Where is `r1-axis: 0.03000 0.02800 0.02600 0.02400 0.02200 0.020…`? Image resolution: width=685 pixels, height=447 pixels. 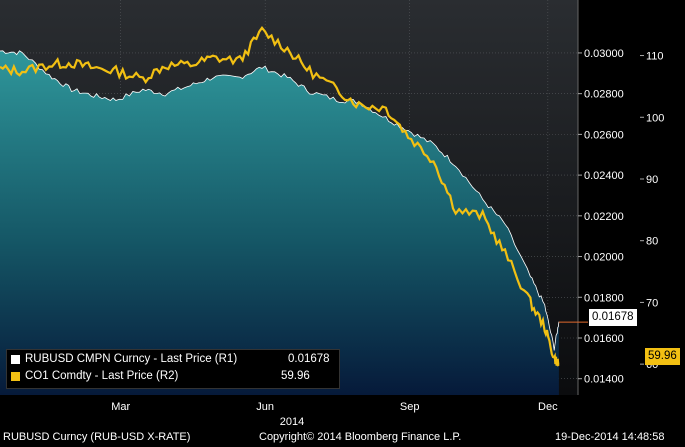 r1-axis: 0.03000 0.02800 0.02600 0.02400 0.02200 0.020… is located at coordinates (601, 217).